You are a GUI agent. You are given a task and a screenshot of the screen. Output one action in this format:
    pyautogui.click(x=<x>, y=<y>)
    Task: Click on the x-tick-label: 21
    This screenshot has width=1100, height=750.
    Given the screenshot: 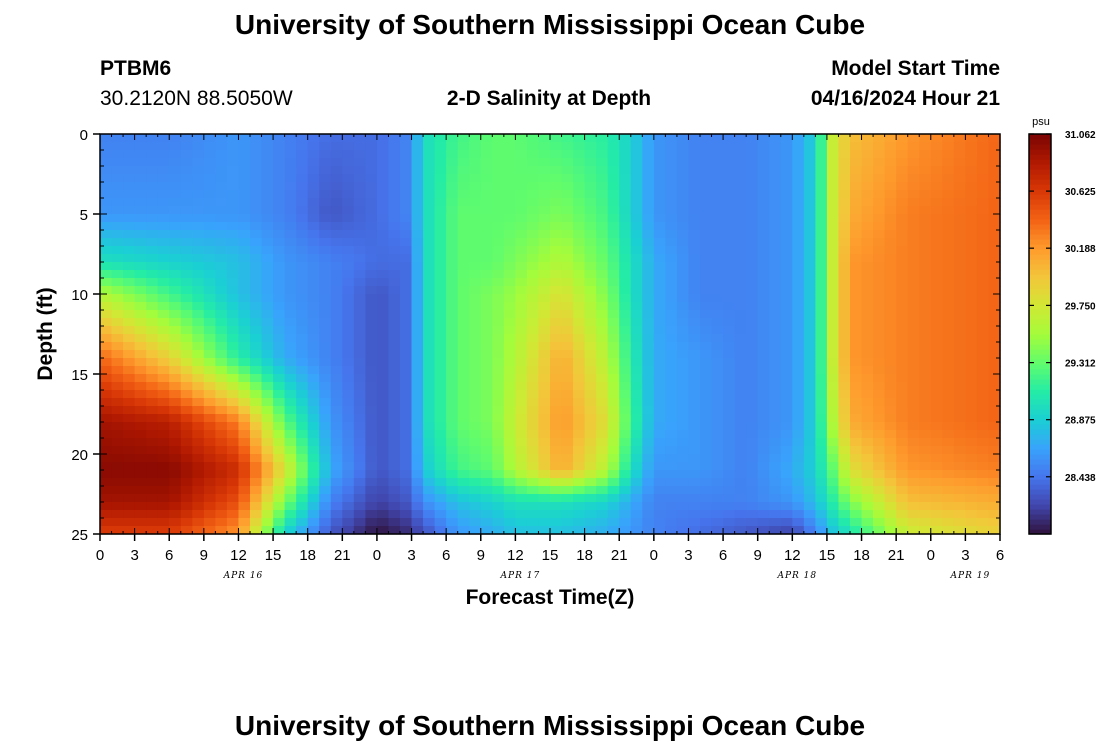 What is the action you would take?
    pyautogui.click(x=619, y=555)
    